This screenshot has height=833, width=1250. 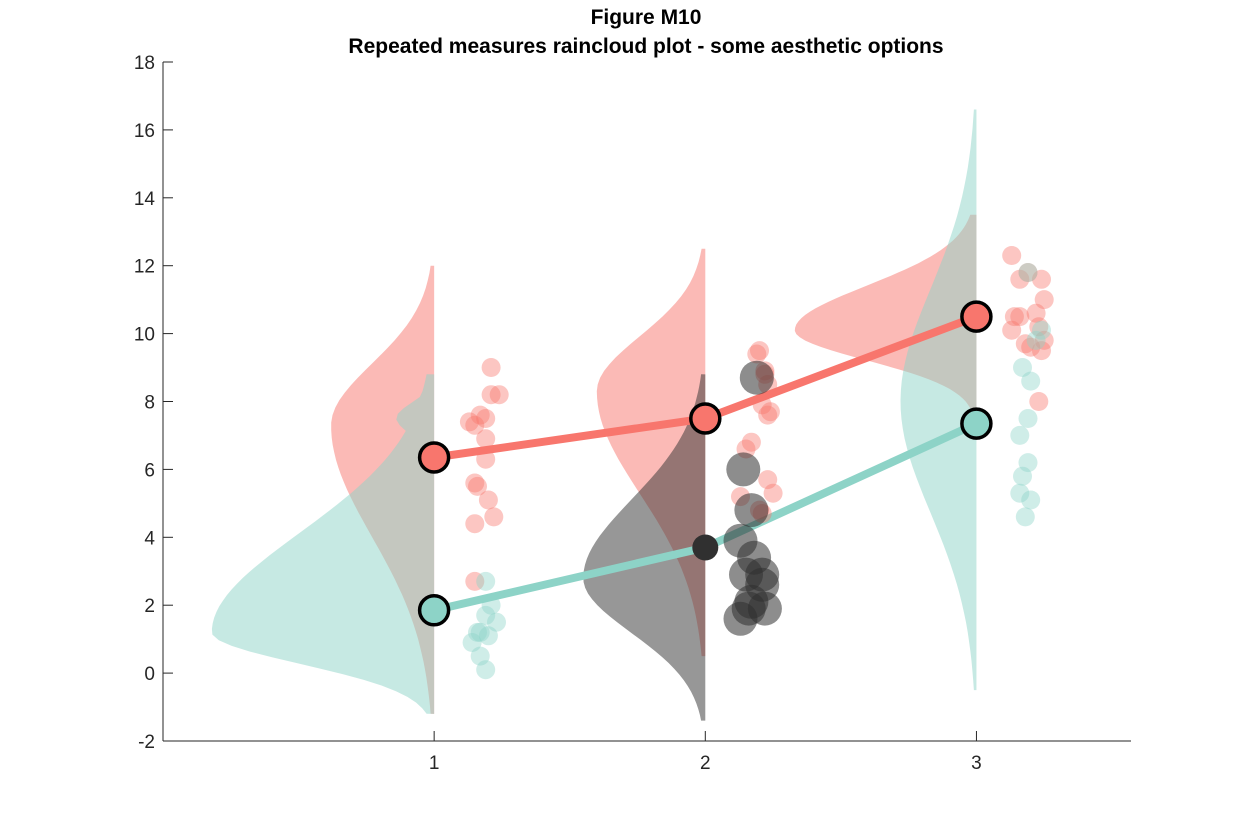 What do you see at coordinates (149, 606) in the screenshot?
I see `y-tick-label-2: 2` at bounding box center [149, 606].